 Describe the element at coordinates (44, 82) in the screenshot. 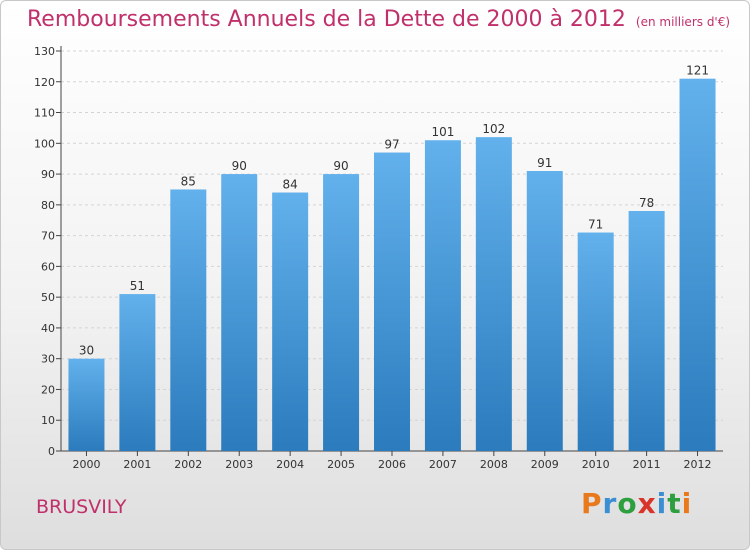

I see `y-tick-label: 120` at that location.